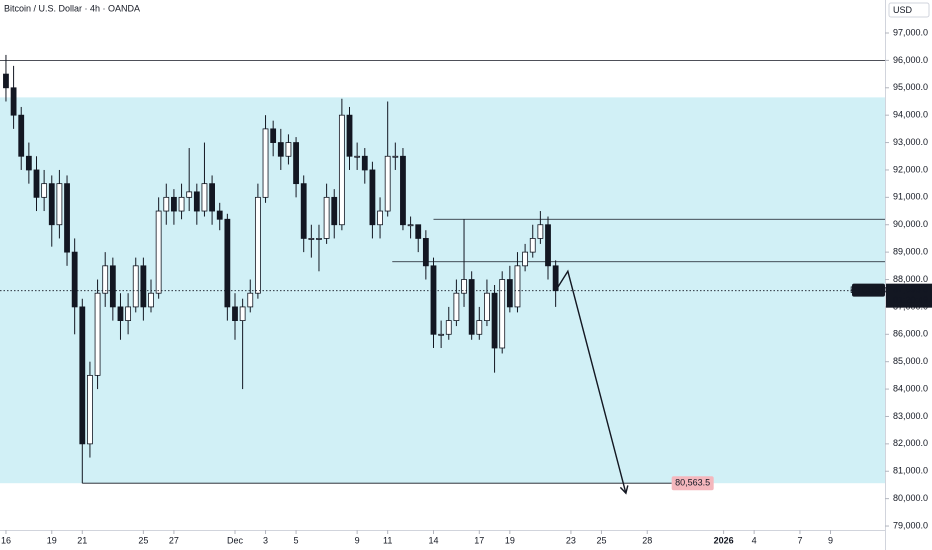  What do you see at coordinates (910, 361) in the screenshot?
I see `y-tick-label: 85,000.0` at bounding box center [910, 361].